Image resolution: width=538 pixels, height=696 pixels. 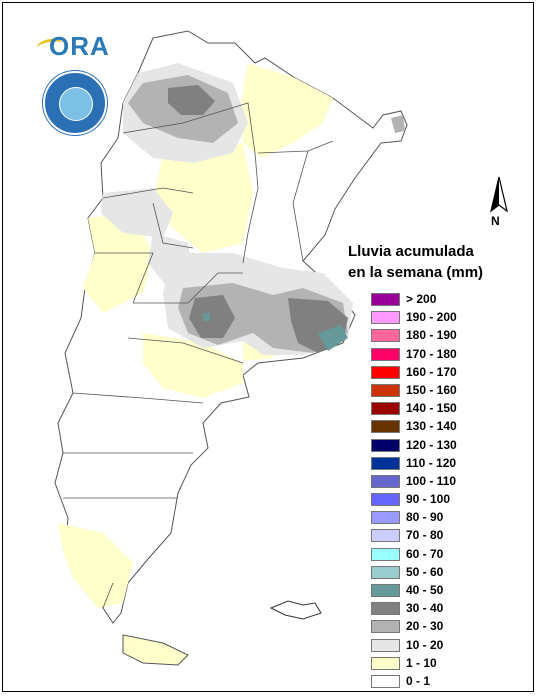 What do you see at coordinates (295, 610) in the screenshot?
I see `malvinas-islands` at bounding box center [295, 610].